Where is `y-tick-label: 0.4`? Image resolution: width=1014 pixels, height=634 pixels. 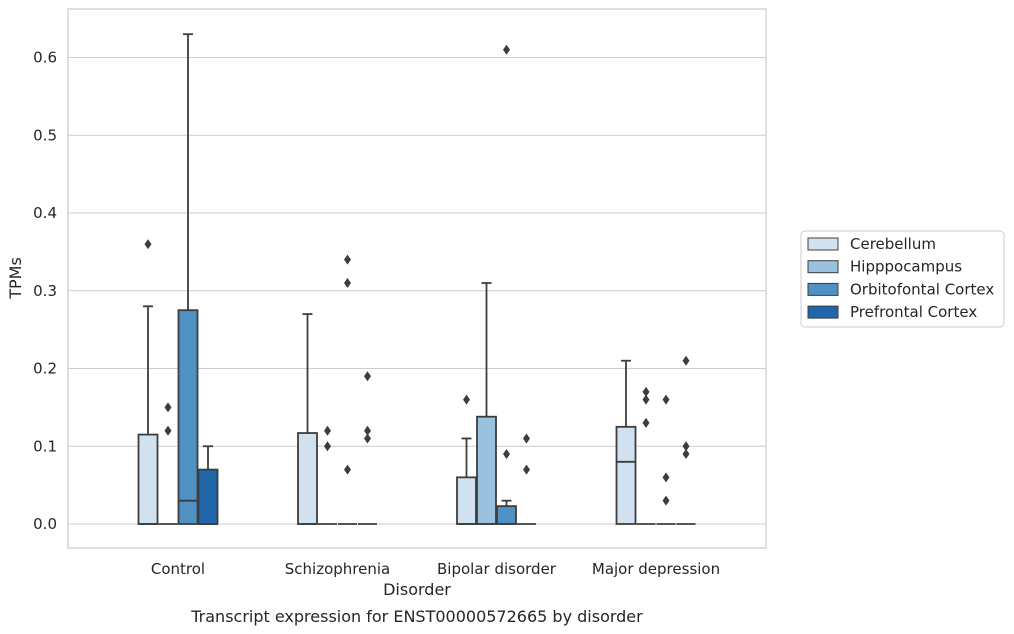
y-tick-label: 0.4 is located at coordinates (45, 213).